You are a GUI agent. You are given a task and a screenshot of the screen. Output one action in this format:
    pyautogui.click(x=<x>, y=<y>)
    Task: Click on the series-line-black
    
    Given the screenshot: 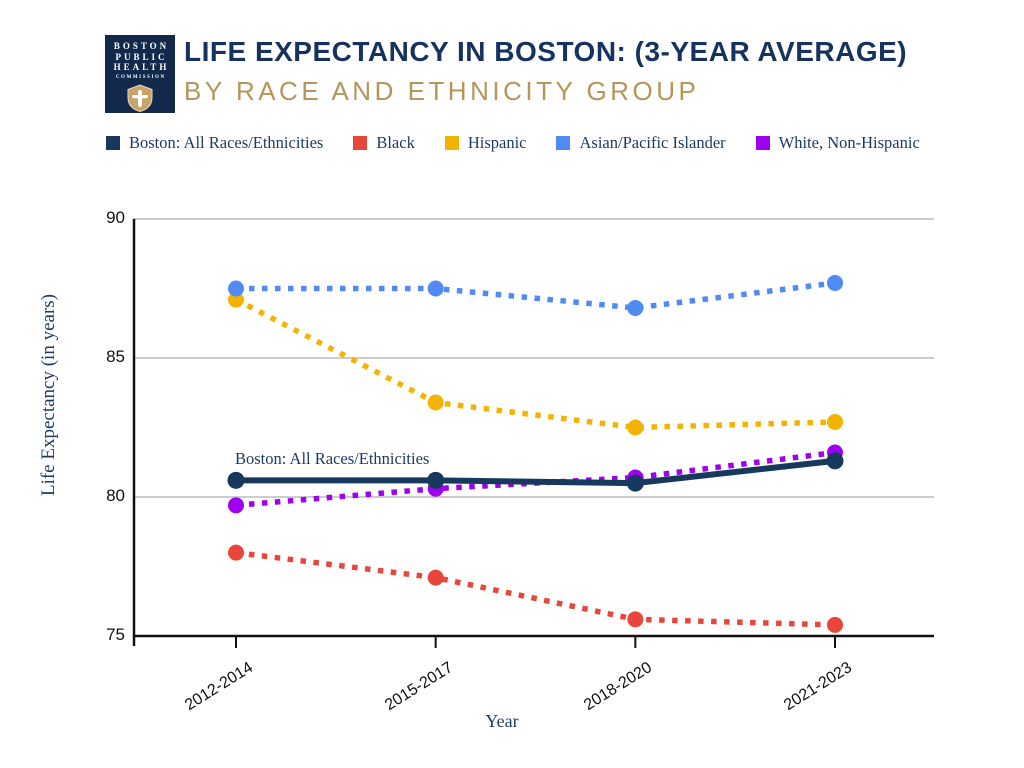 What is the action you would take?
    pyautogui.click(x=535, y=588)
    